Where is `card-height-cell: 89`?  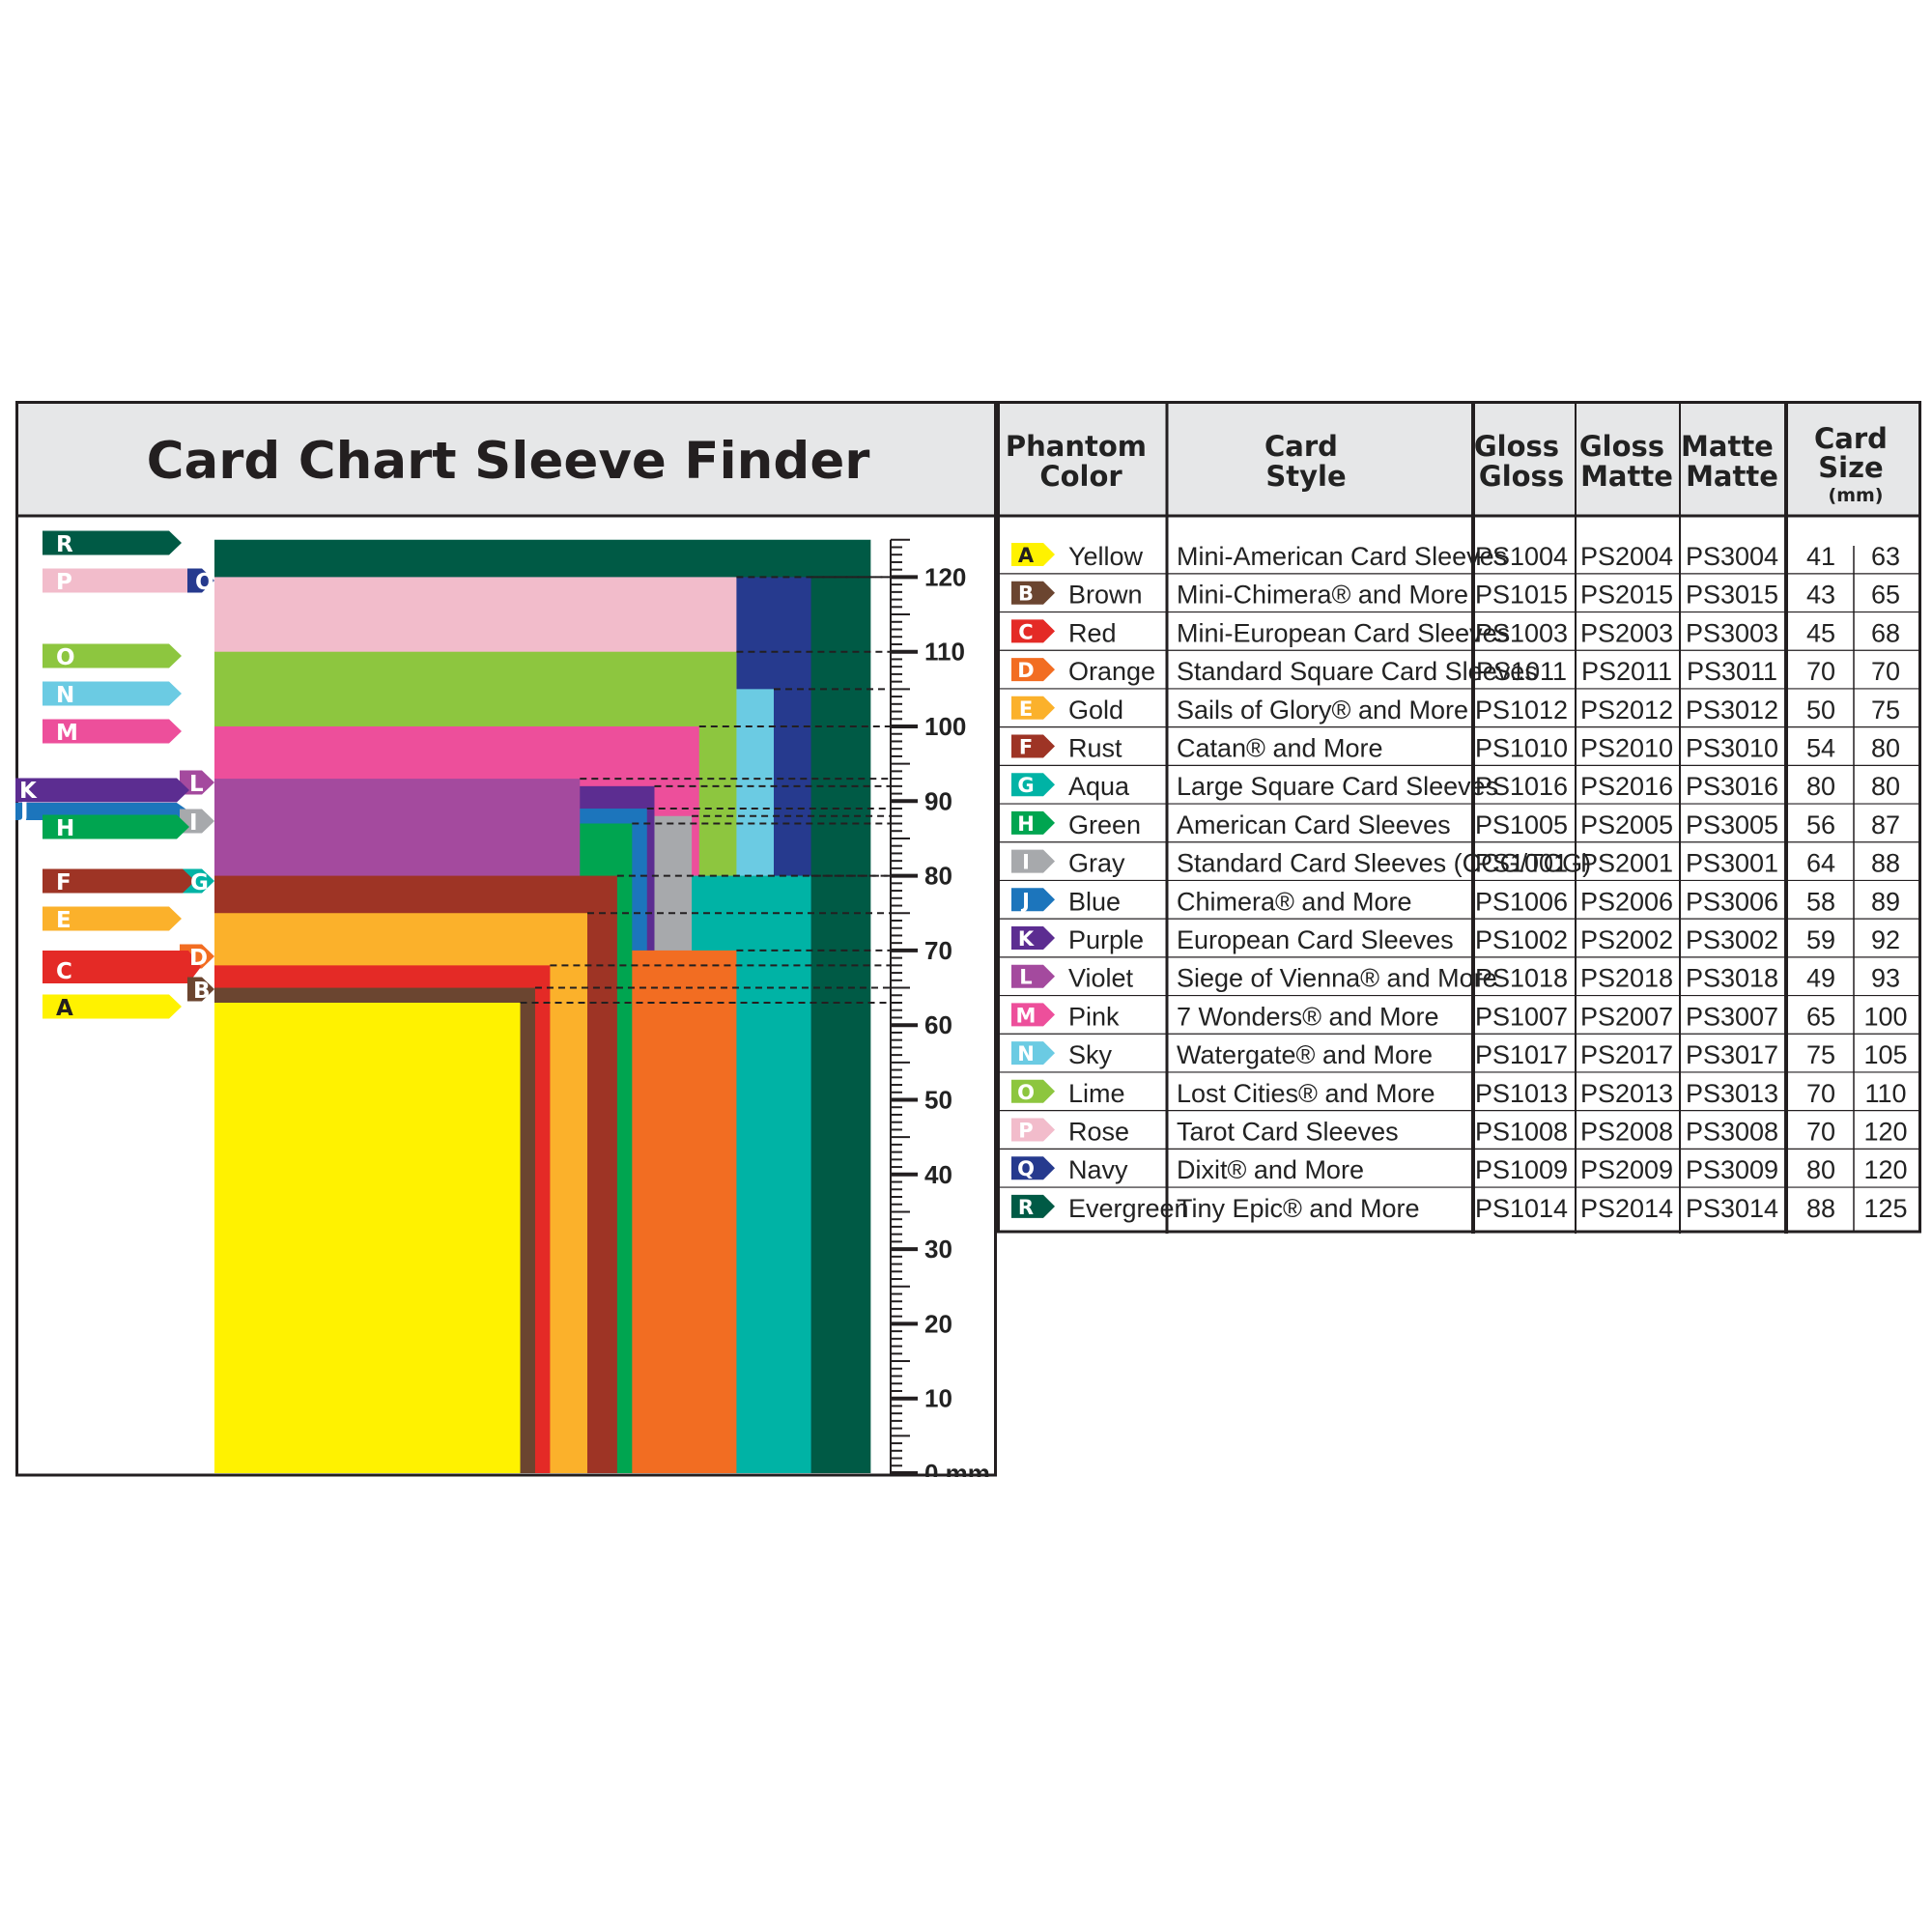 card-height-cell: 89 is located at coordinates (1885, 901).